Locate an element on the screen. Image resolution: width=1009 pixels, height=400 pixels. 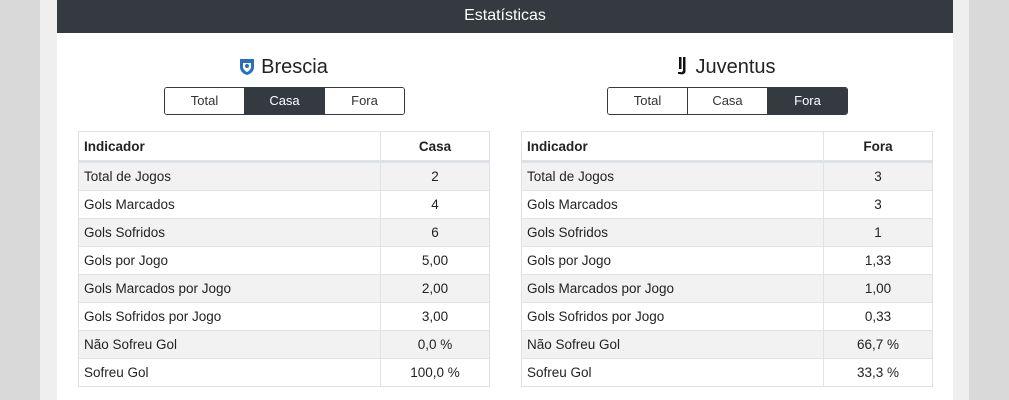
table-row: Gols Sofridos por Jogo 3,00 is located at coordinates (284, 316).